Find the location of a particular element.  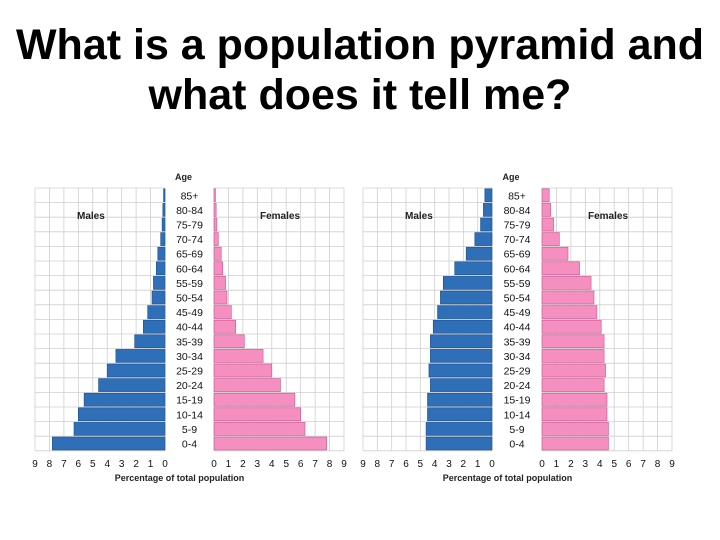

age-label: 20-24 is located at coordinates (189, 386).